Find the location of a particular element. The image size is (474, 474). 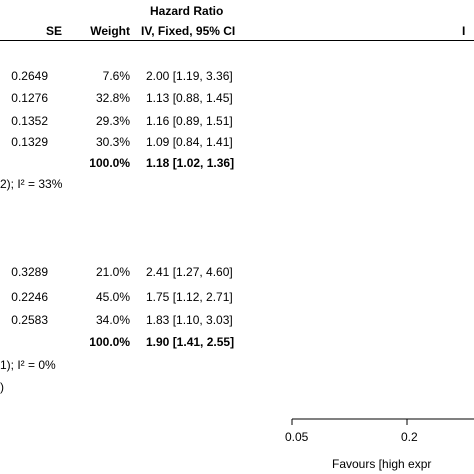

effect-column-title: Hazard Ratio is located at coordinates (187, 11).